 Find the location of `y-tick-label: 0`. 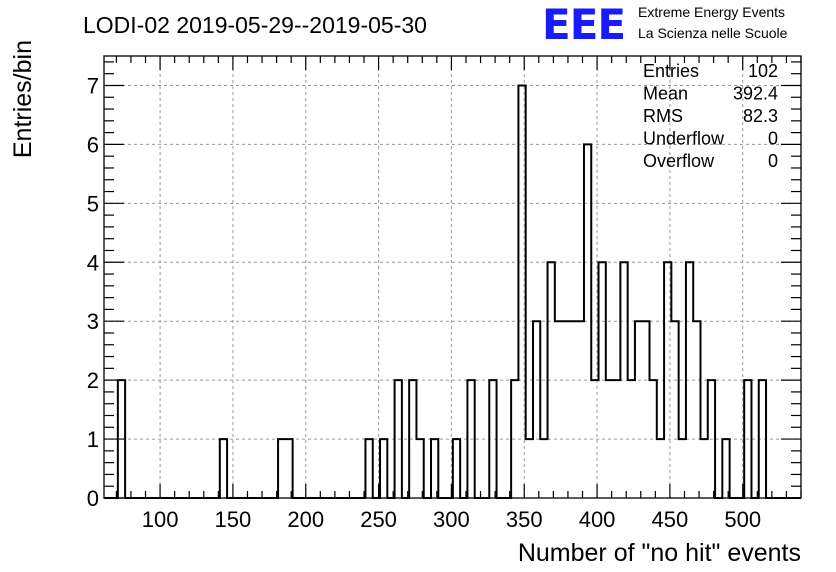

y-tick-label: 0 is located at coordinates (93, 498).